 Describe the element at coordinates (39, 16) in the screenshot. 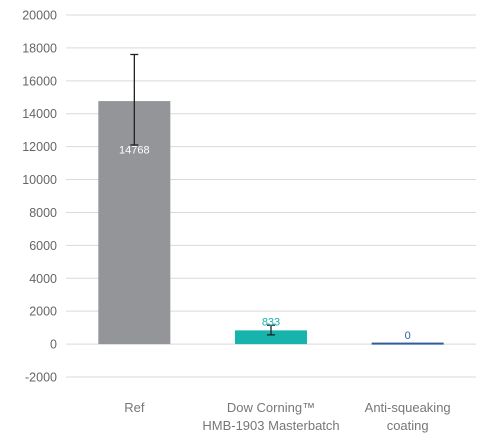

I see `y-tick-label: 20000` at that location.